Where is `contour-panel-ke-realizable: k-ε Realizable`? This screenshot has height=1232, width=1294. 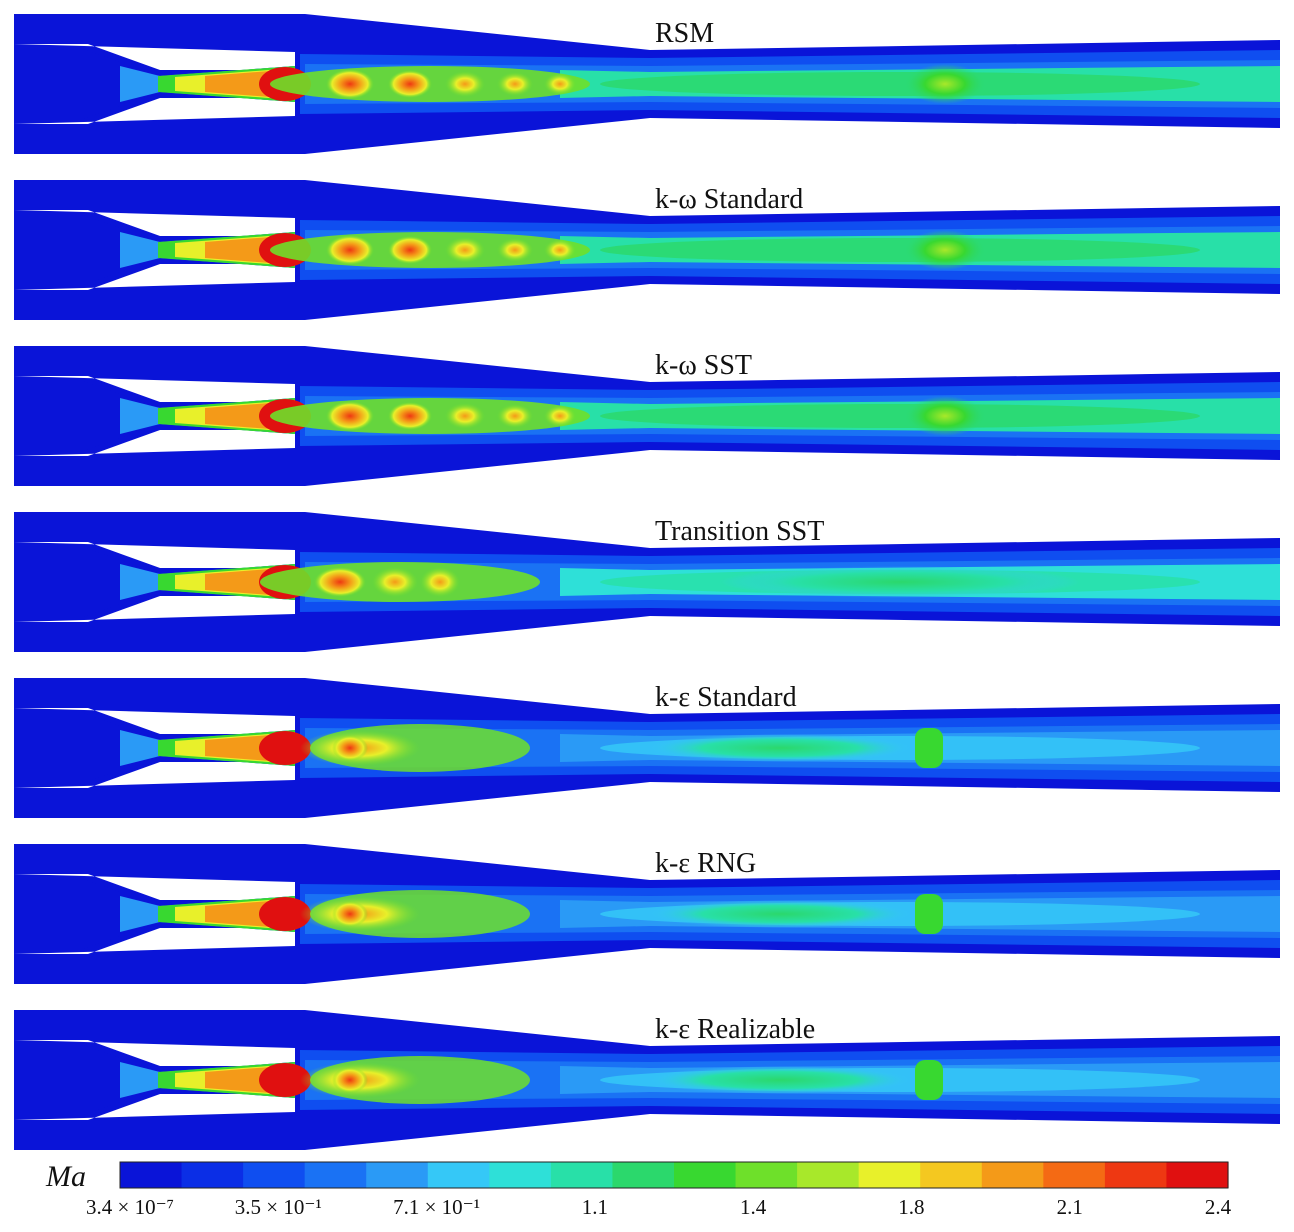
contour-panel-ke-realizable: k-ε Realizable is located at coordinates (647, 1080).